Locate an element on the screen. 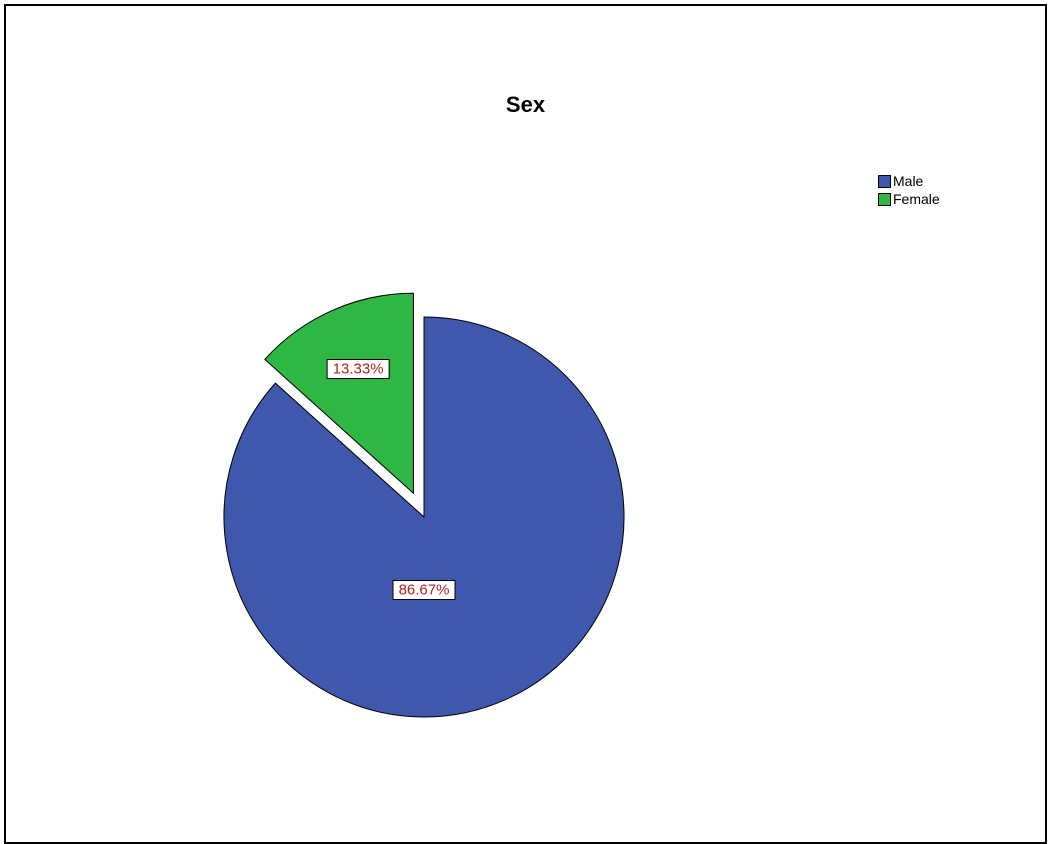 The image size is (1051, 844). legend-swatch-male is located at coordinates (884, 181).